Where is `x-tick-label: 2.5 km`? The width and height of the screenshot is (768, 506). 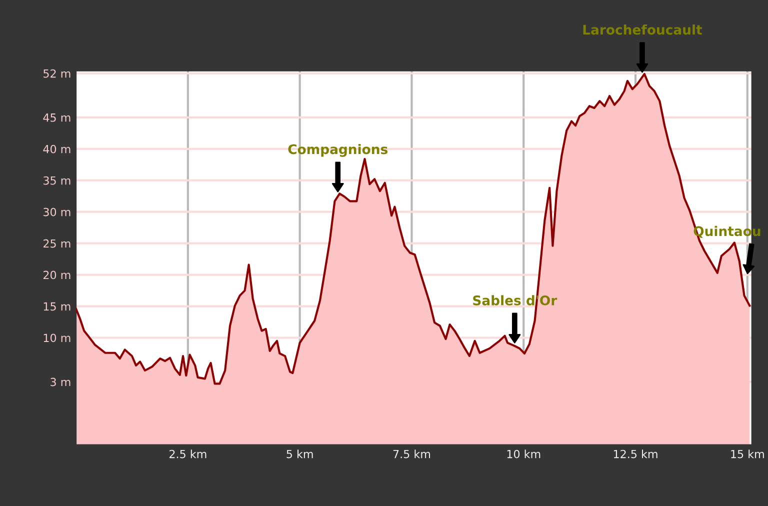
x-tick-label: 2.5 km is located at coordinates (188, 454).